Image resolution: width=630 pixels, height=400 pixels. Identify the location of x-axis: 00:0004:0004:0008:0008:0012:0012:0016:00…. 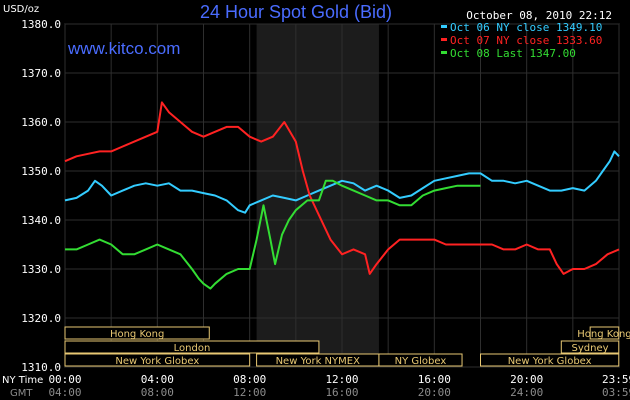
(339, 386).